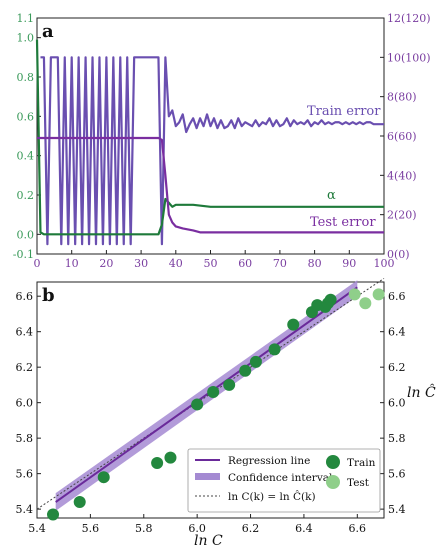 Image resolution: width=442 pixels, height=550 pixels. Describe the element at coordinates (333, 462) in the screenshot. I see `legend-train-marker` at that location.